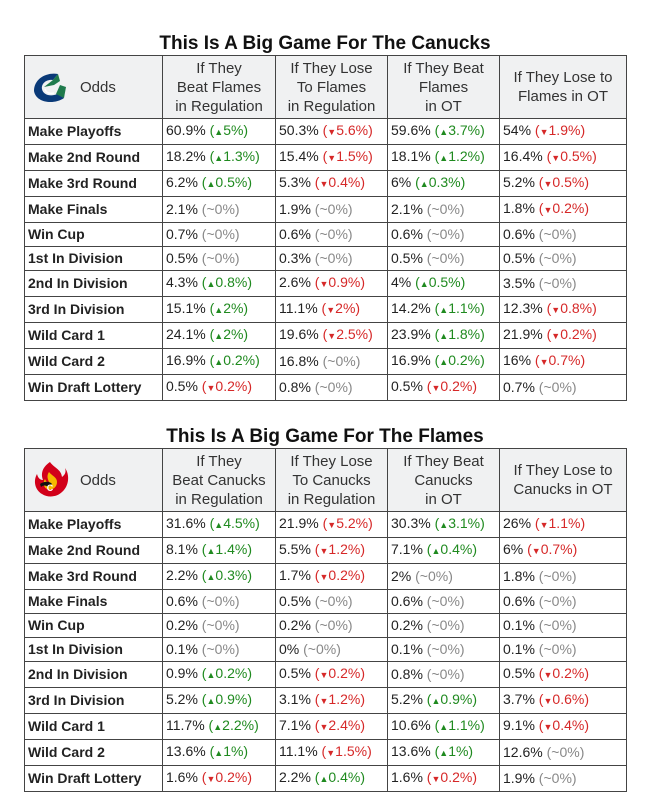 The height and width of the screenshot is (800, 649). I want to click on odds-value: 11.1%, so click(298, 308).